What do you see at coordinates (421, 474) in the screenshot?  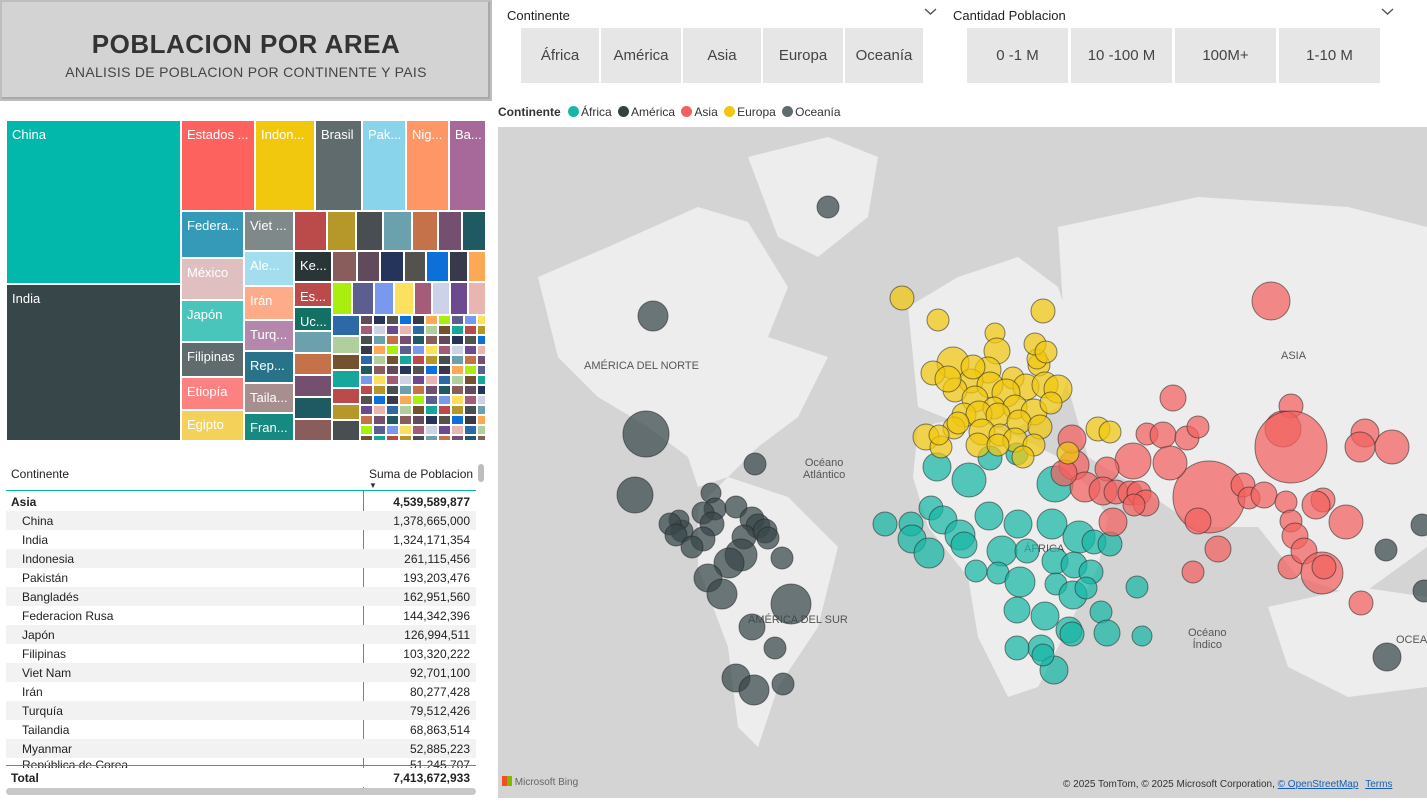 I see `column-header-population: Suma de Poblacion` at bounding box center [421, 474].